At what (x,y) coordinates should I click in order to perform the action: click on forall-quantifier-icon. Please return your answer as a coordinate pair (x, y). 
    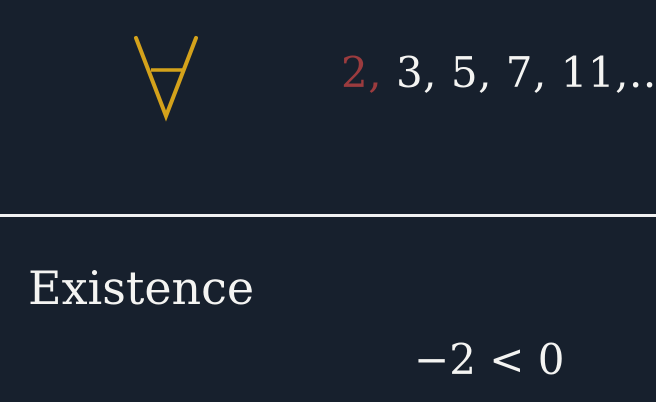
    Looking at the image, I should click on (166, 79).